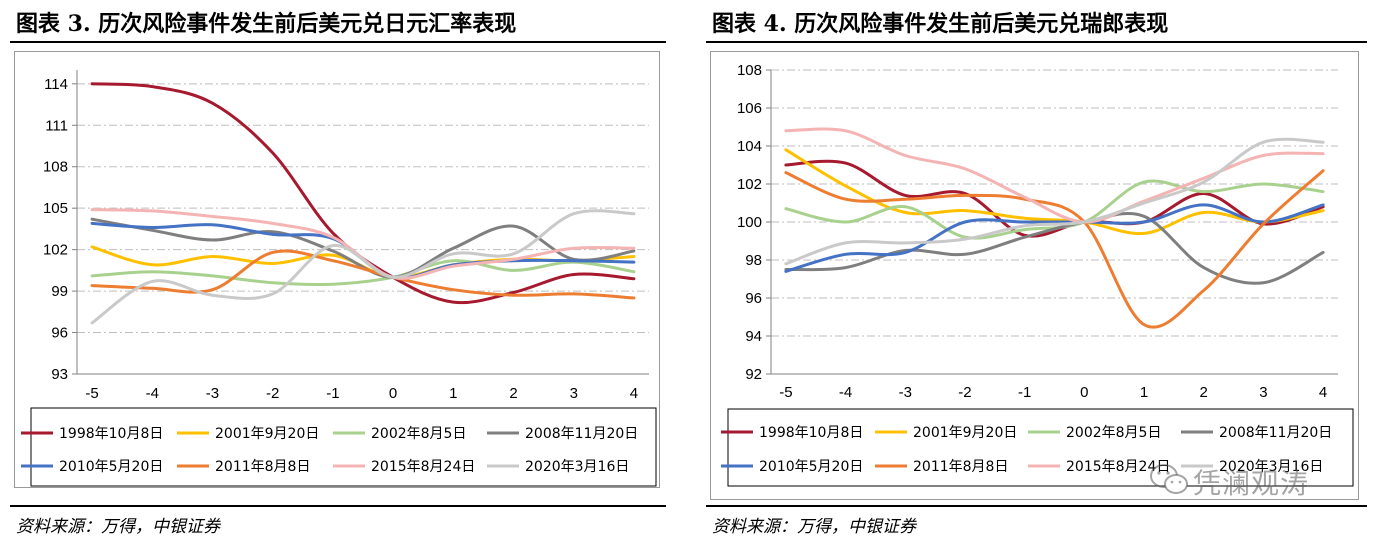 The height and width of the screenshot is (540, 1373). Describe the element at coordinates (940, 24) in the screenshot. I see `chart-title: 图表 4. 历次风险事件发生前后美元兑瑞郎表现` at that location.